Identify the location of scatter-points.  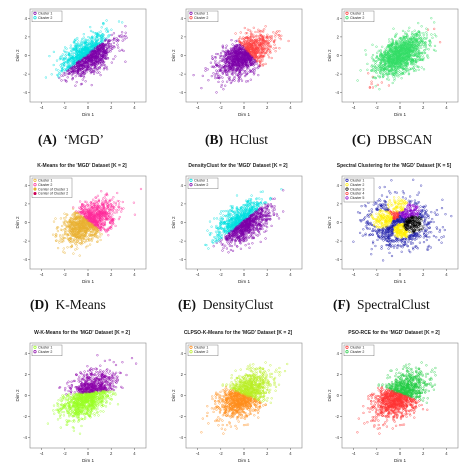
(97, 222).